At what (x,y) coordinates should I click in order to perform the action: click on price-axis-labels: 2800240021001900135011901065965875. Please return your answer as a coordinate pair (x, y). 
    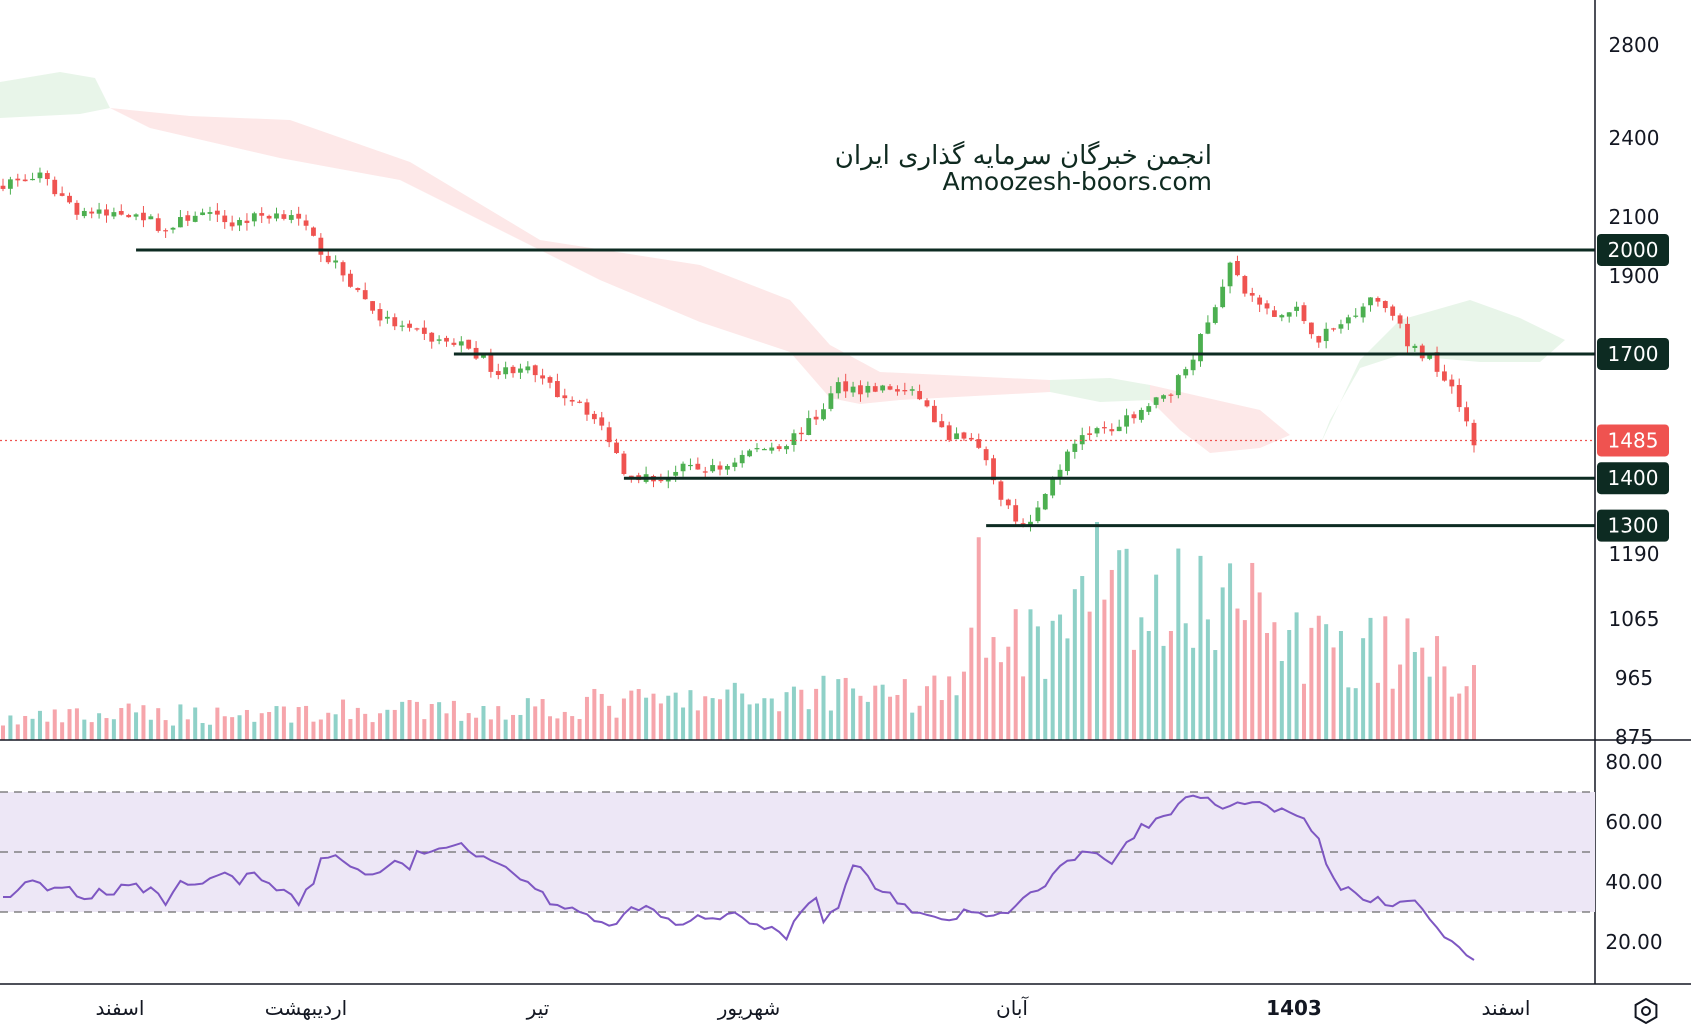
    Looking at the image, I should click on (1634, 391).